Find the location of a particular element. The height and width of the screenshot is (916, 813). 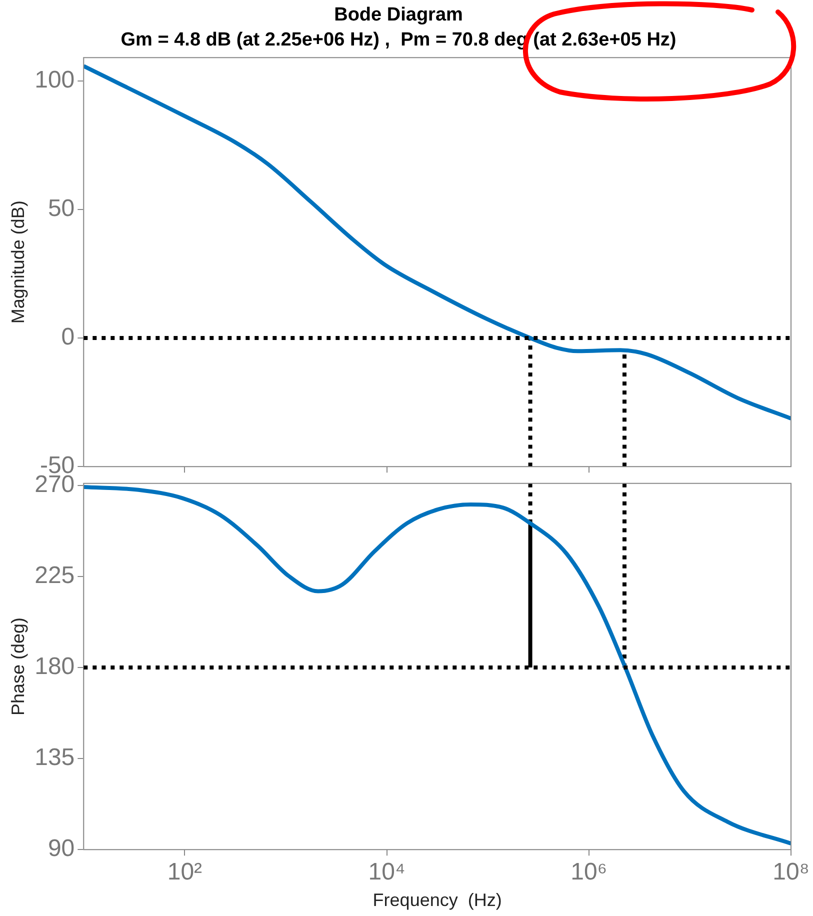

y-axis-title: Phase (deg) is located at coordinates (18, 666).